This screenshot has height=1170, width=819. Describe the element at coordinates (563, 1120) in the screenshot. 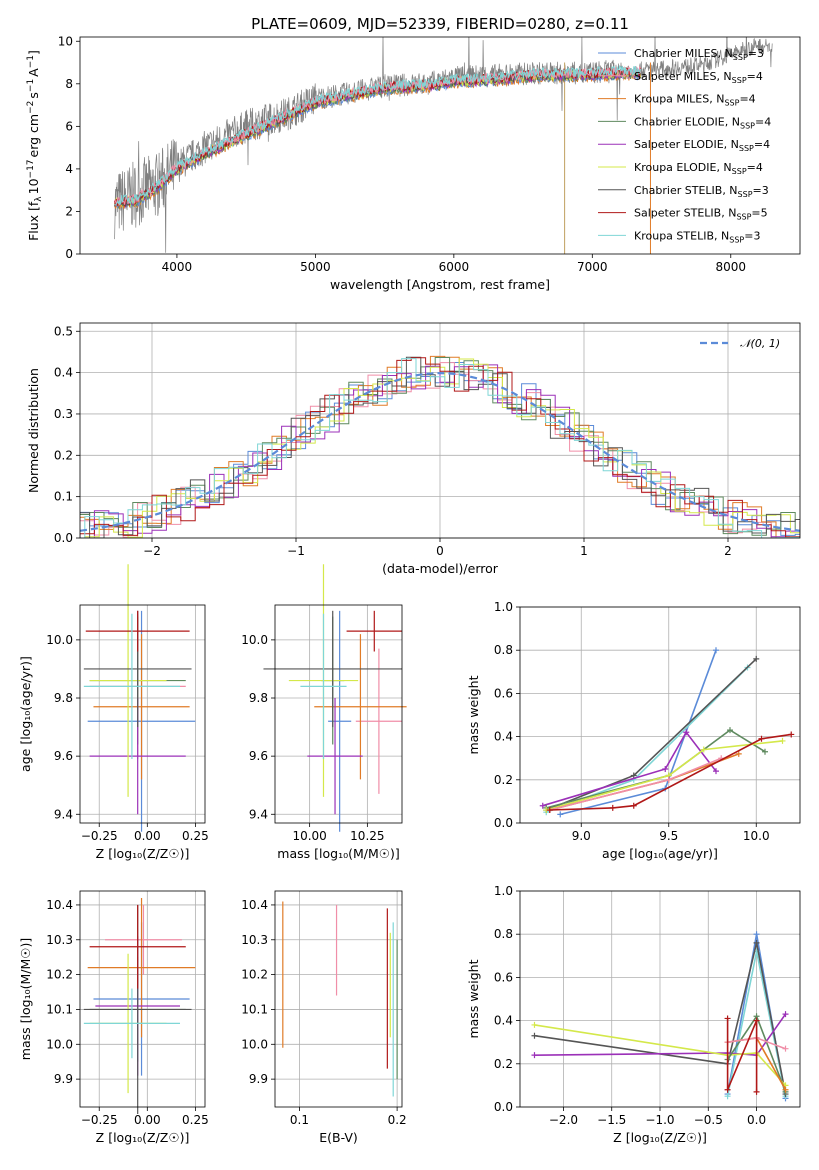

I see `x-tick-label: −2.0` at that location.